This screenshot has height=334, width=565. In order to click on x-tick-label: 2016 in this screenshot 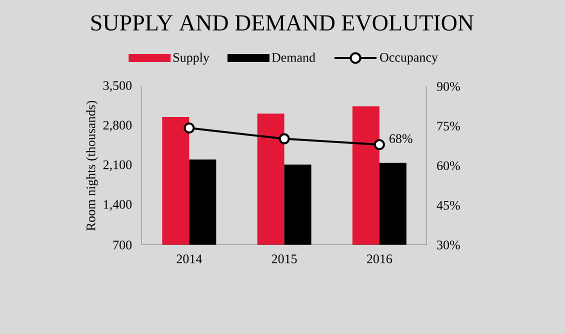, I will do `click(379, 259)`.